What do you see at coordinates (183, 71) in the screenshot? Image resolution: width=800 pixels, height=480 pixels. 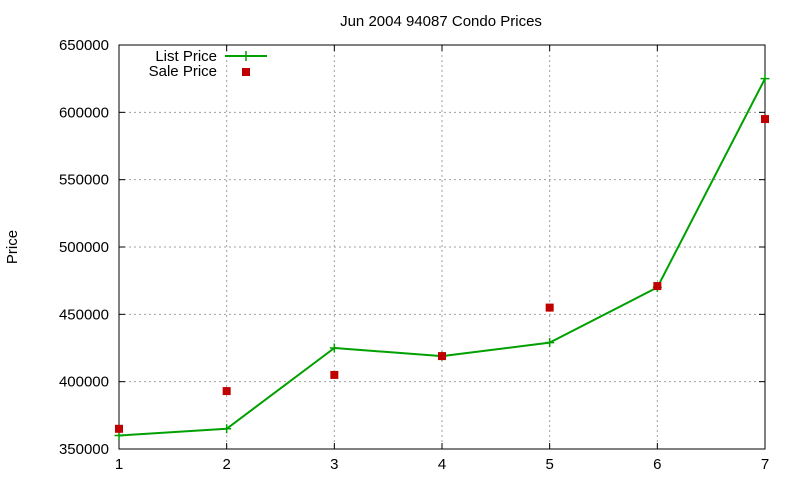 I see `legend-label-sale-price: Sale Price` at bounding box center [183, 71].